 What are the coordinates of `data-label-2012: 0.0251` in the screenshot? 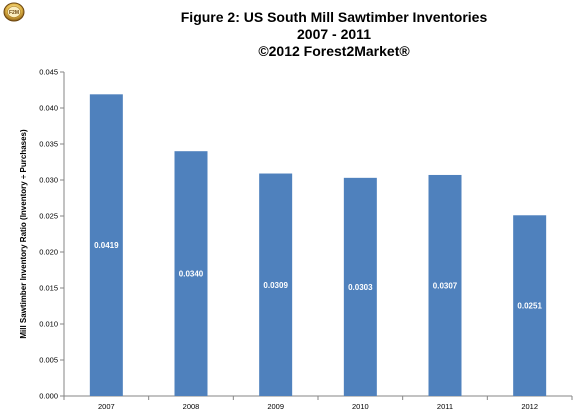 It's located at (529, 306).